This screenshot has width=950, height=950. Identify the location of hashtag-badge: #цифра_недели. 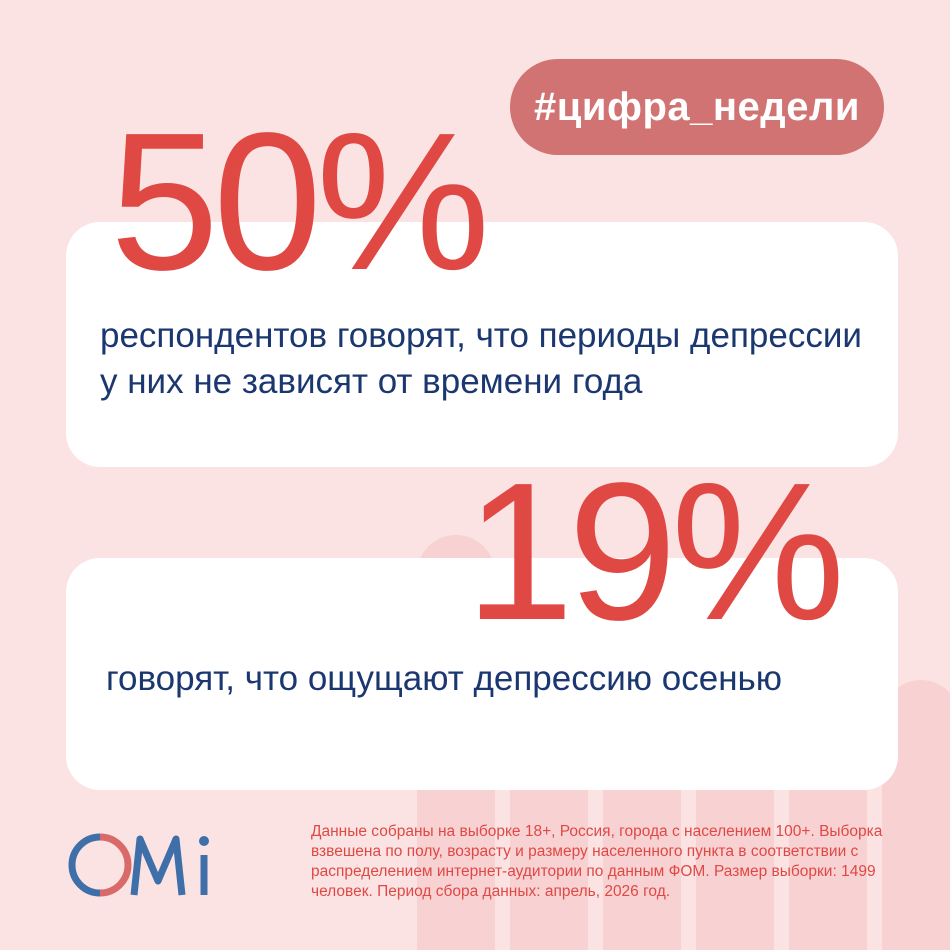
(697, 107).